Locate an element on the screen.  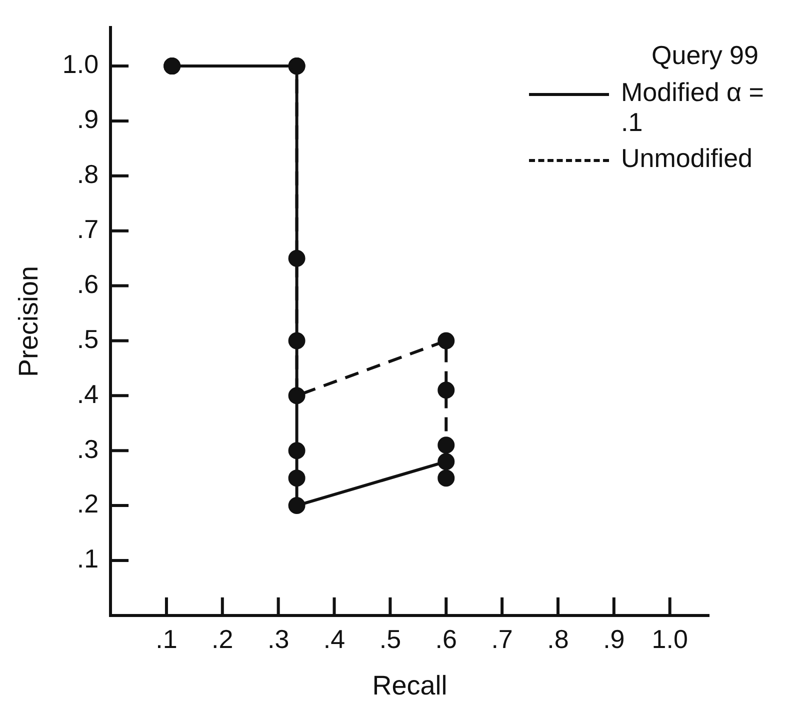
y-tick-label: 1.0 is located at coordinates (80, 64).